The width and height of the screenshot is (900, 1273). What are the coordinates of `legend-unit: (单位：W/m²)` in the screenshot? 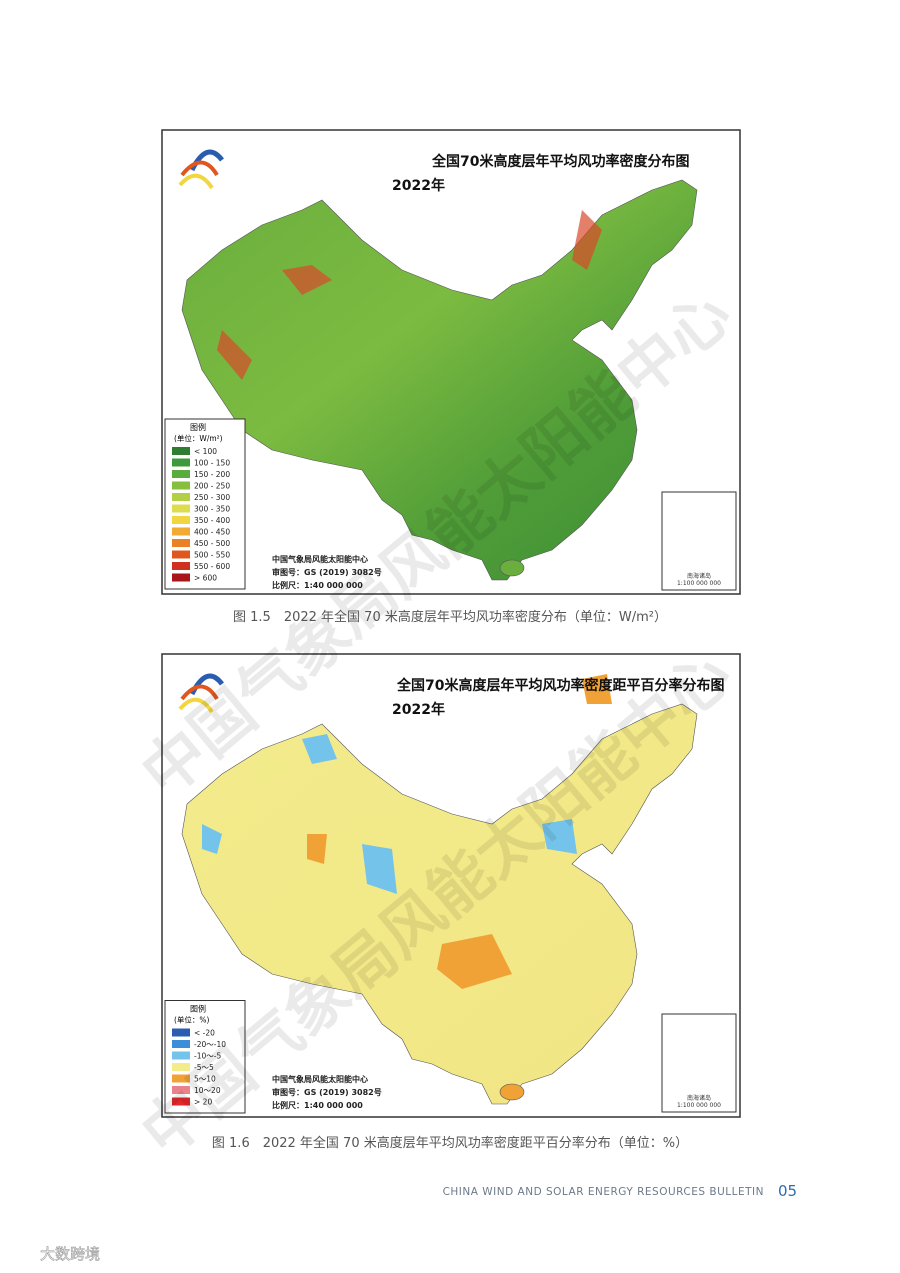 It's located at (198, 438).